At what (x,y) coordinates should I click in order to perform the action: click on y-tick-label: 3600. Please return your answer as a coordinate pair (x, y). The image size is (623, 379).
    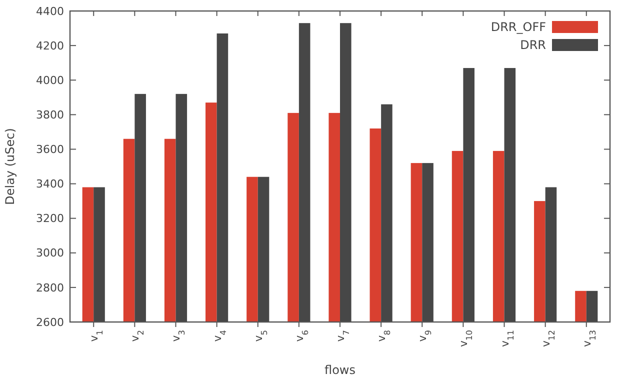
    Looking at the image, I should click on (50, 149).